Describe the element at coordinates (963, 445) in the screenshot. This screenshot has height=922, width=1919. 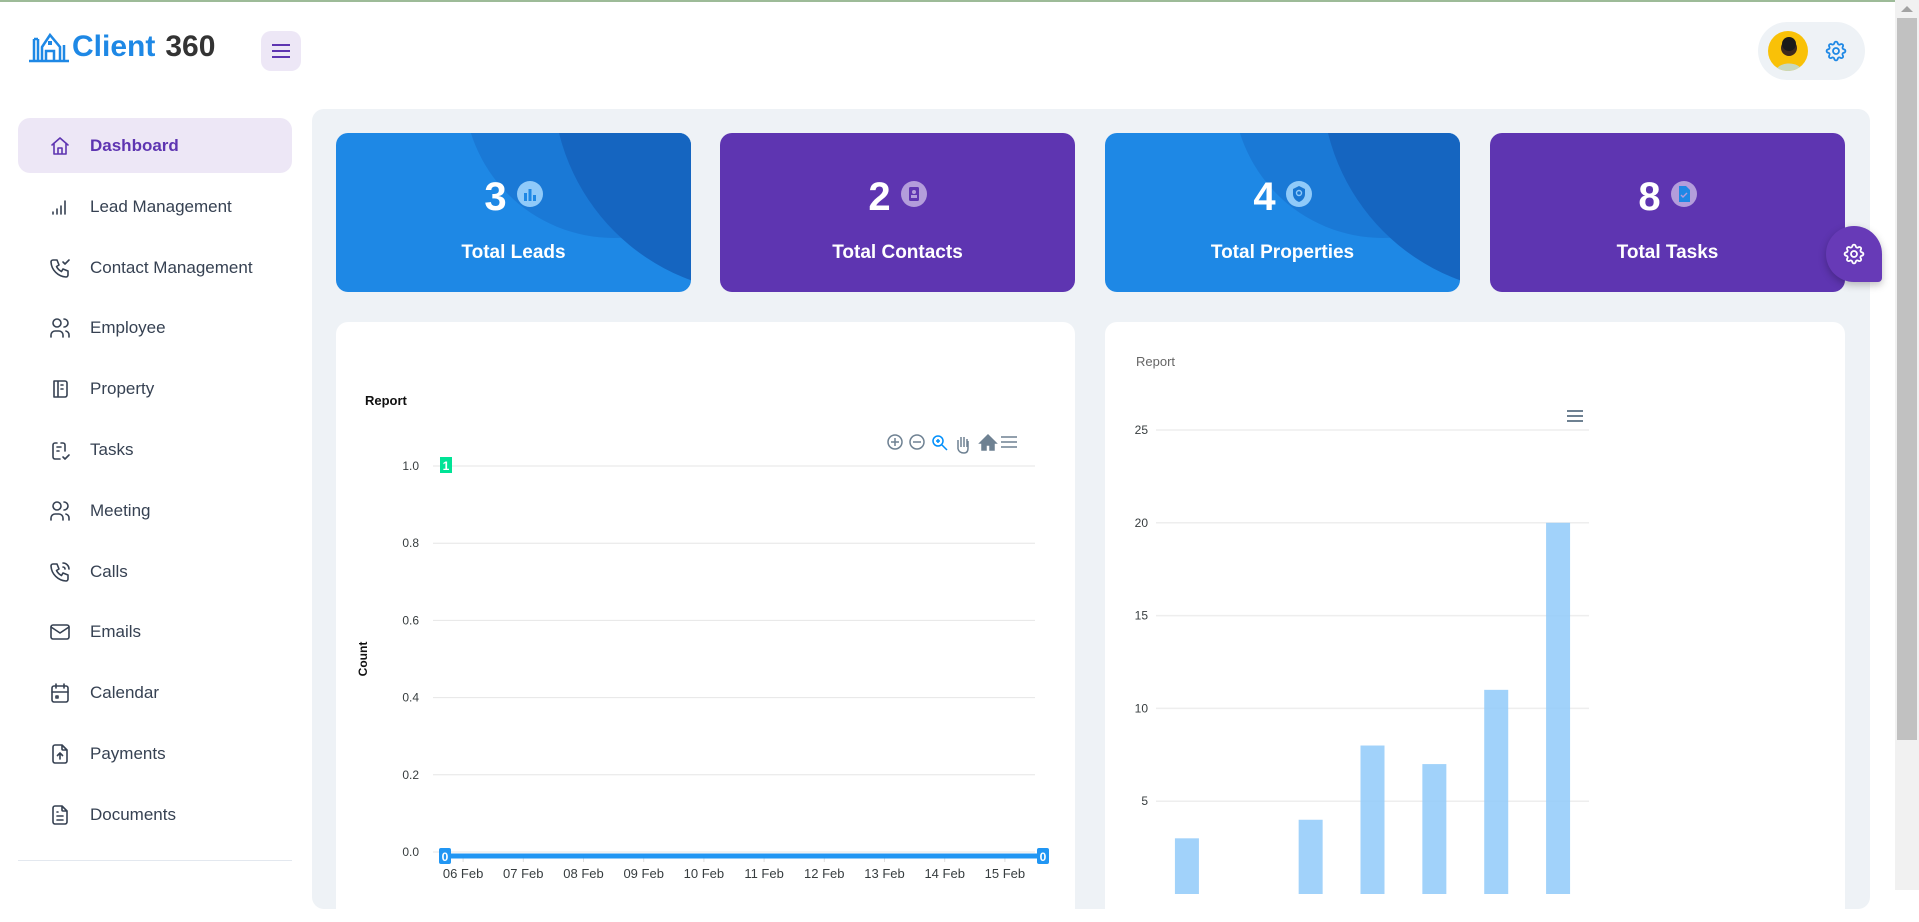
I see `pan-hand-icon` at that location.